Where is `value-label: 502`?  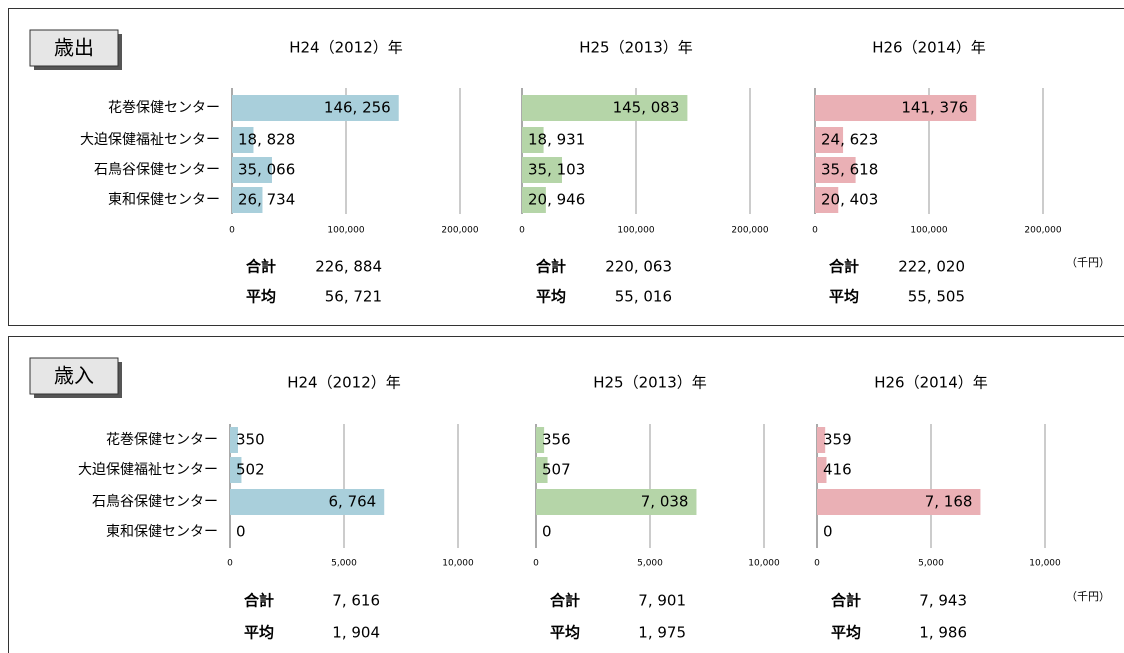
value-label: 502 is located at coordinates (250, 470).